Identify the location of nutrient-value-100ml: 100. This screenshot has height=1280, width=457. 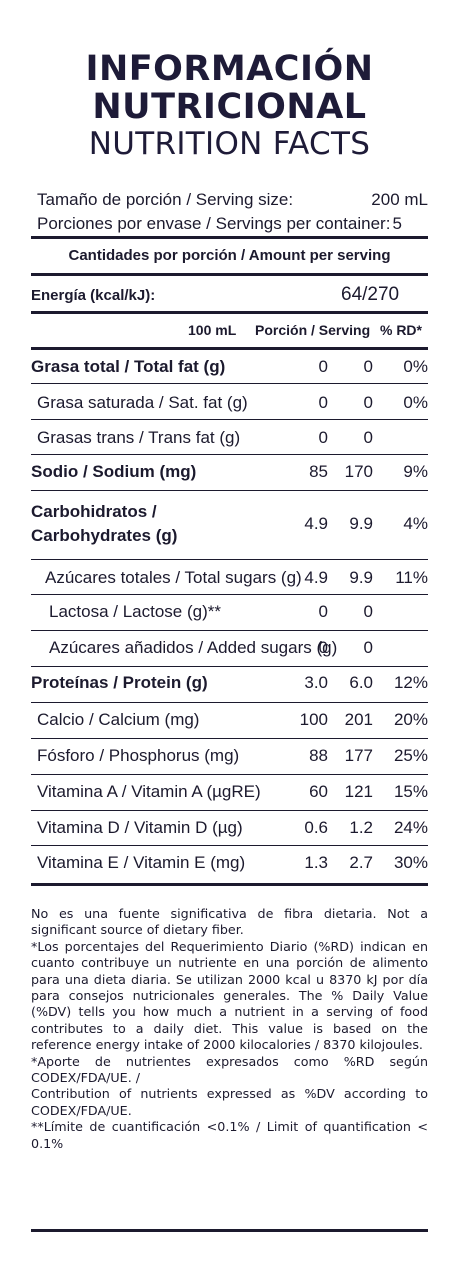
(313, 719).